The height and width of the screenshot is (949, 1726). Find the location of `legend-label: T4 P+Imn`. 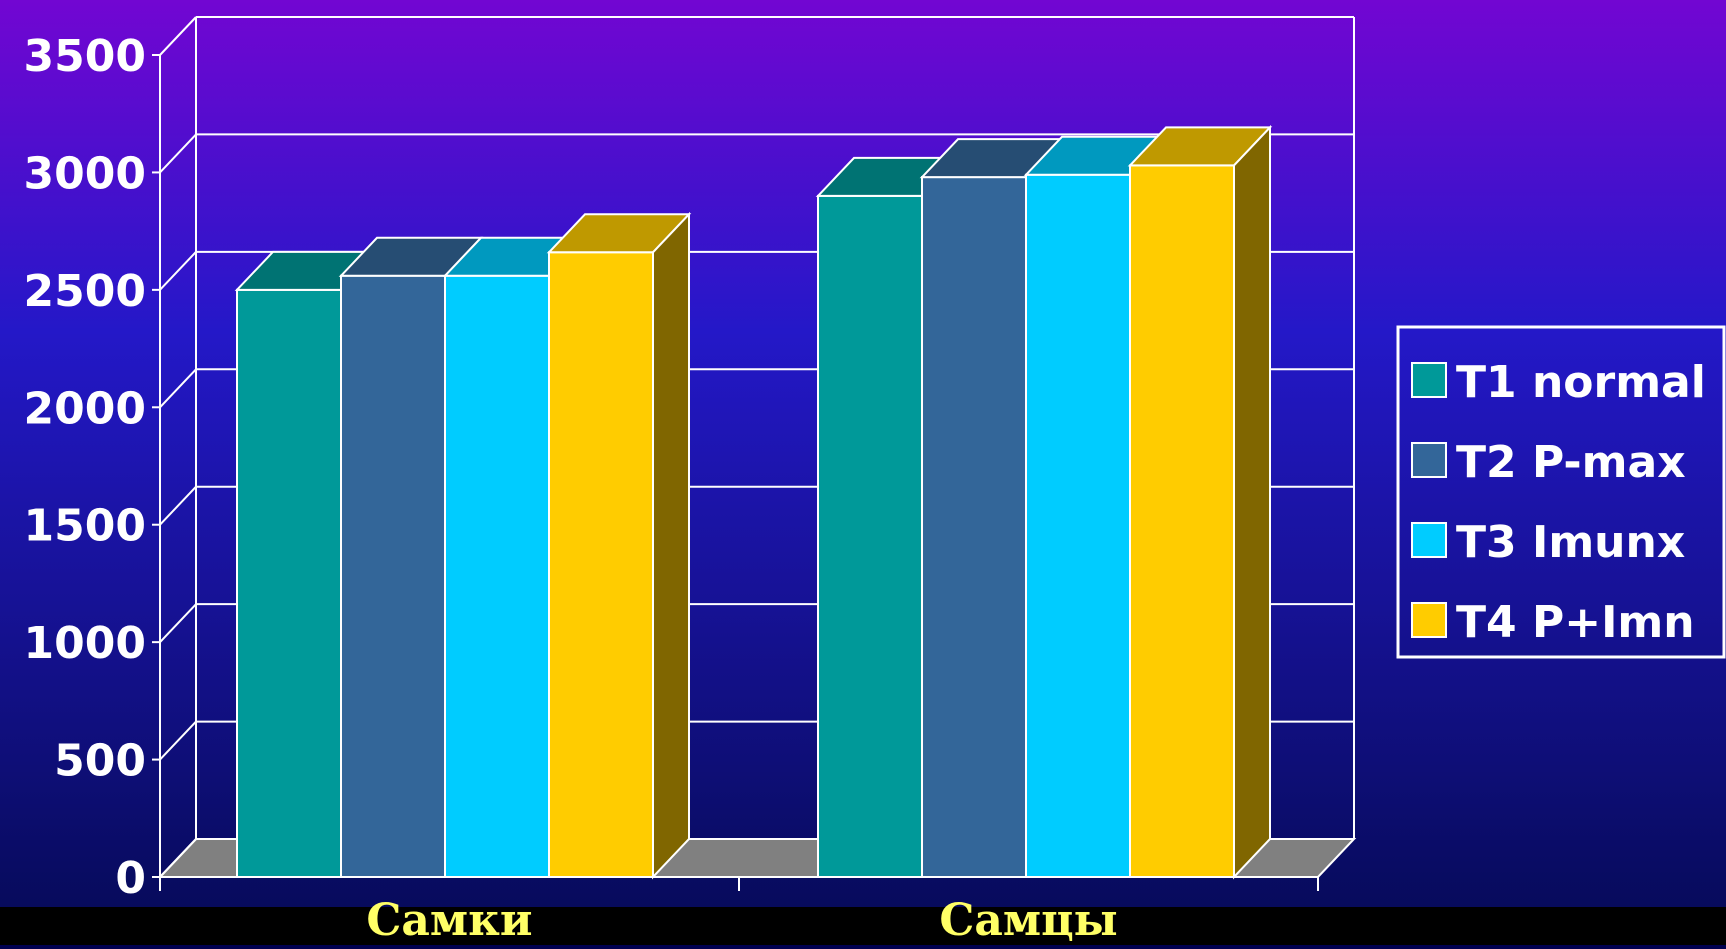

legend-label: T4 P+Imn is located at coordinates (1575, 622).